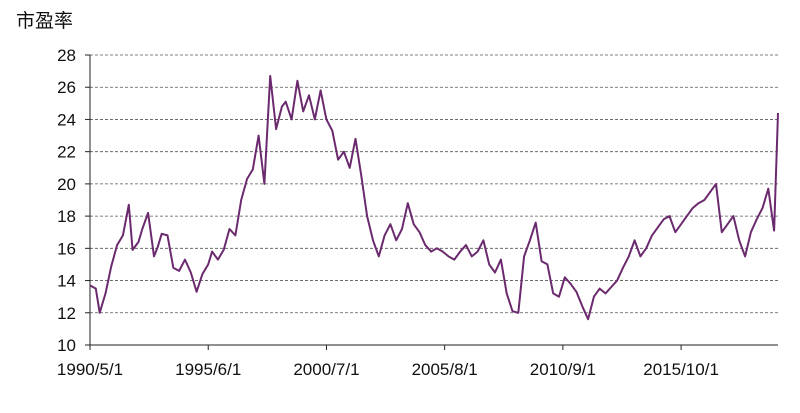  I want to click on y-tick-label: 24, so click(66, 119).